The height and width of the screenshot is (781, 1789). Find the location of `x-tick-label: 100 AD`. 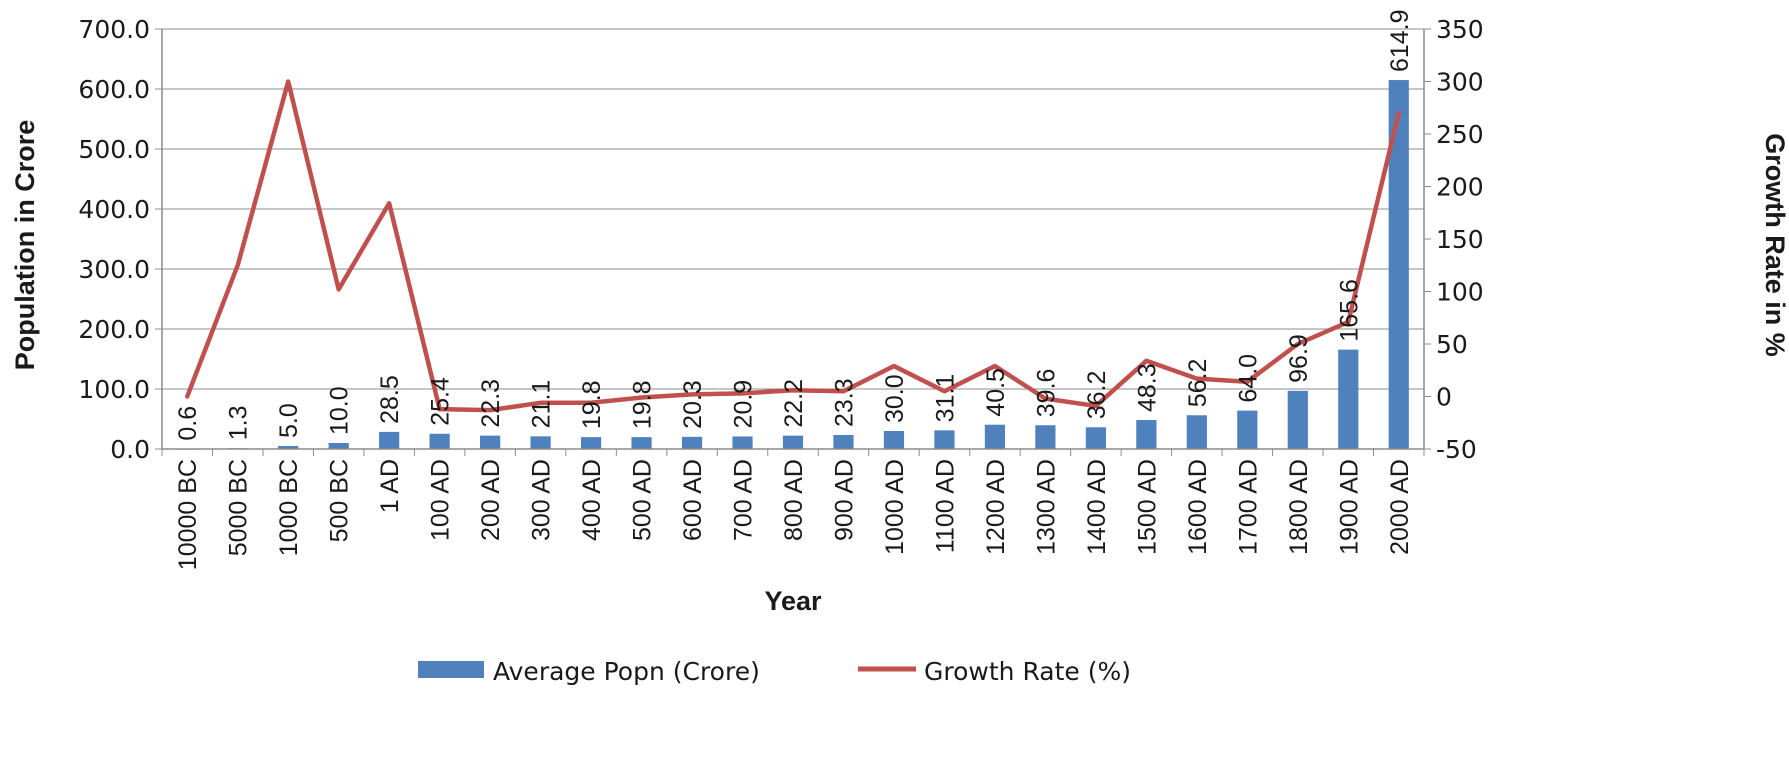

x-tick-label: 100 AD is located at coordinates (441, 500).